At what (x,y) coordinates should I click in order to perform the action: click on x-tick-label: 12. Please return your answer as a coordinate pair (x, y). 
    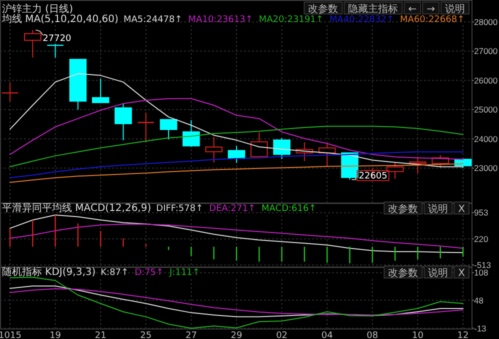
    Looking at the image, I should click on (463, 335).